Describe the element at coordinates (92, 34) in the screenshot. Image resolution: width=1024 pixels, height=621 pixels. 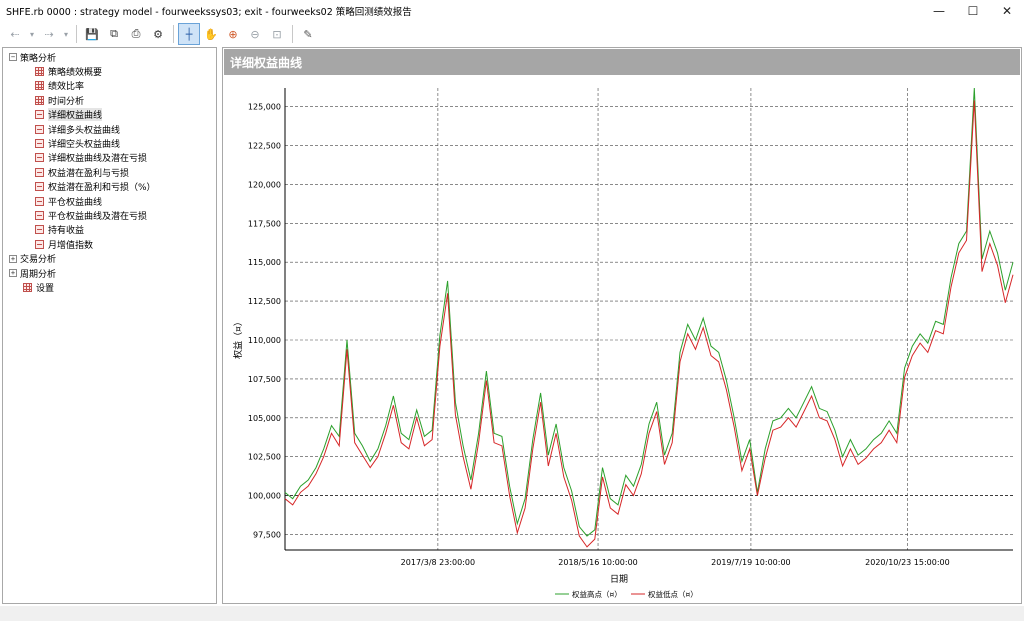
I see `save-icon: 💾` at that location.